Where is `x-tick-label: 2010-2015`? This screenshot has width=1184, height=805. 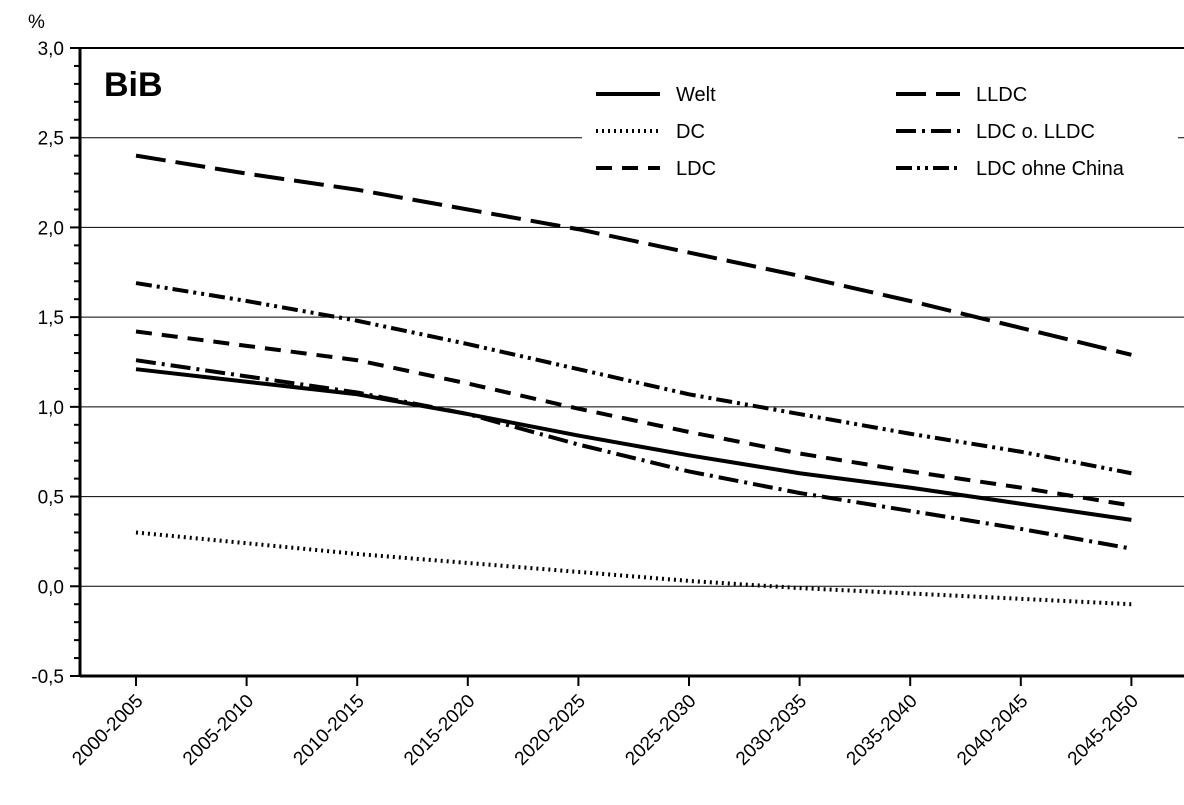
x-tick-label: 2010-2015 is located at coordinates (329, 730).